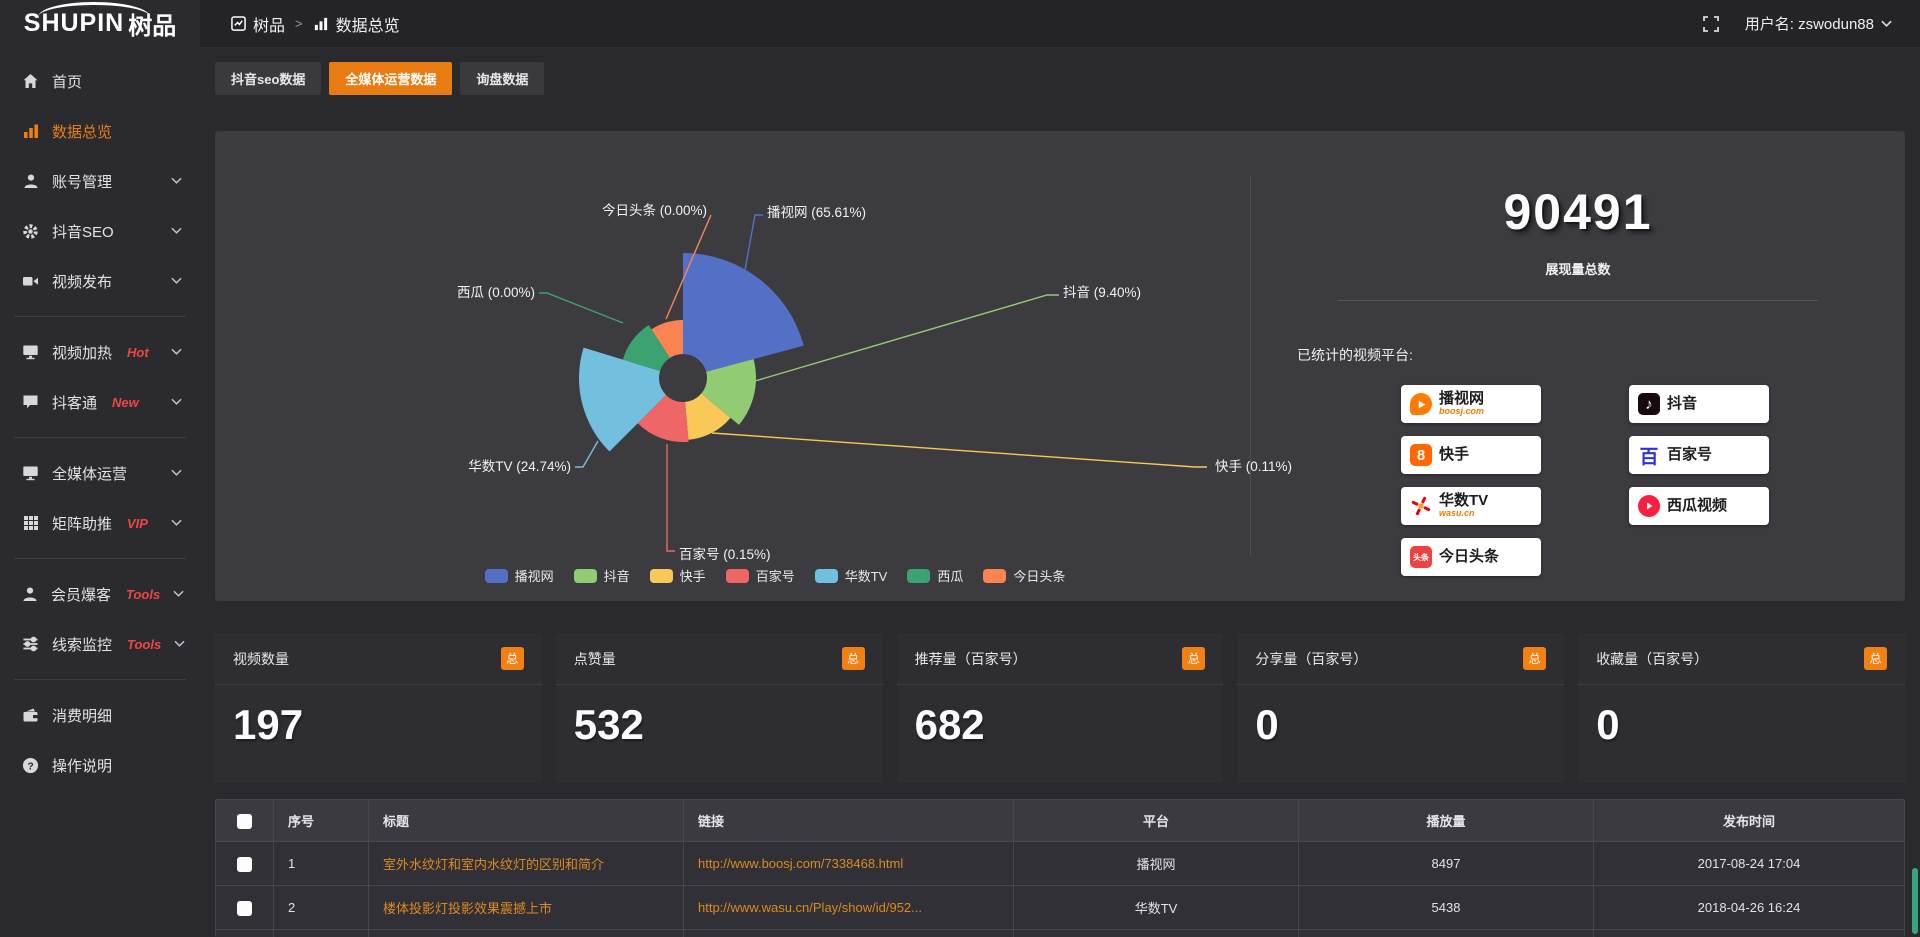 This screenshot has height=937, width=1920. Describe the element at coordinates (519, 466) in the screenshot. I see `pie-label-华数TV: 华数TV (24.74%)` at that location.